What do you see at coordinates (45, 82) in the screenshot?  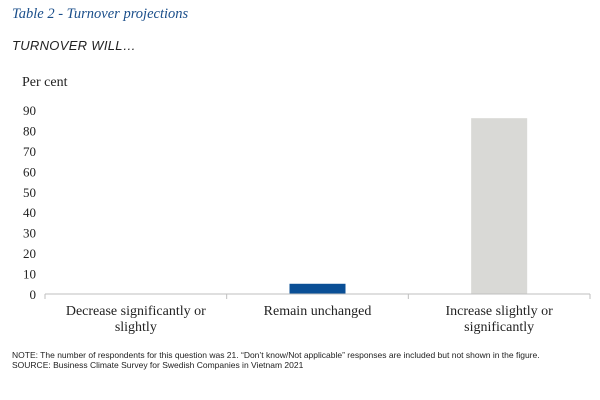 I see `y-axis-label: Per cent` at bounding box center [45, 82].